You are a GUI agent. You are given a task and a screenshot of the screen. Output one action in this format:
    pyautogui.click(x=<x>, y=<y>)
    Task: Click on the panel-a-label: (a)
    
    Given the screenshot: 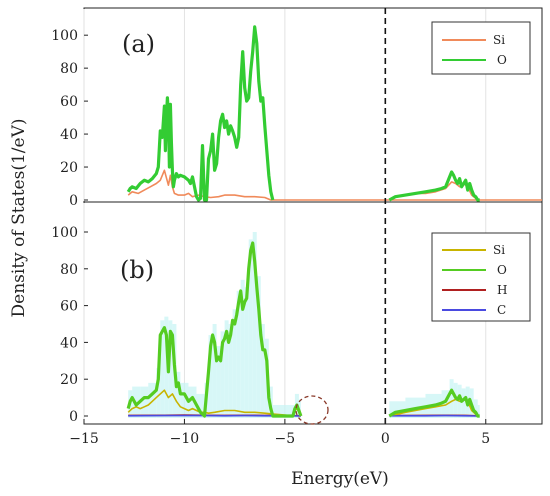 What is the action you would take?
    pyautogui.click(x=138, y=44)
    